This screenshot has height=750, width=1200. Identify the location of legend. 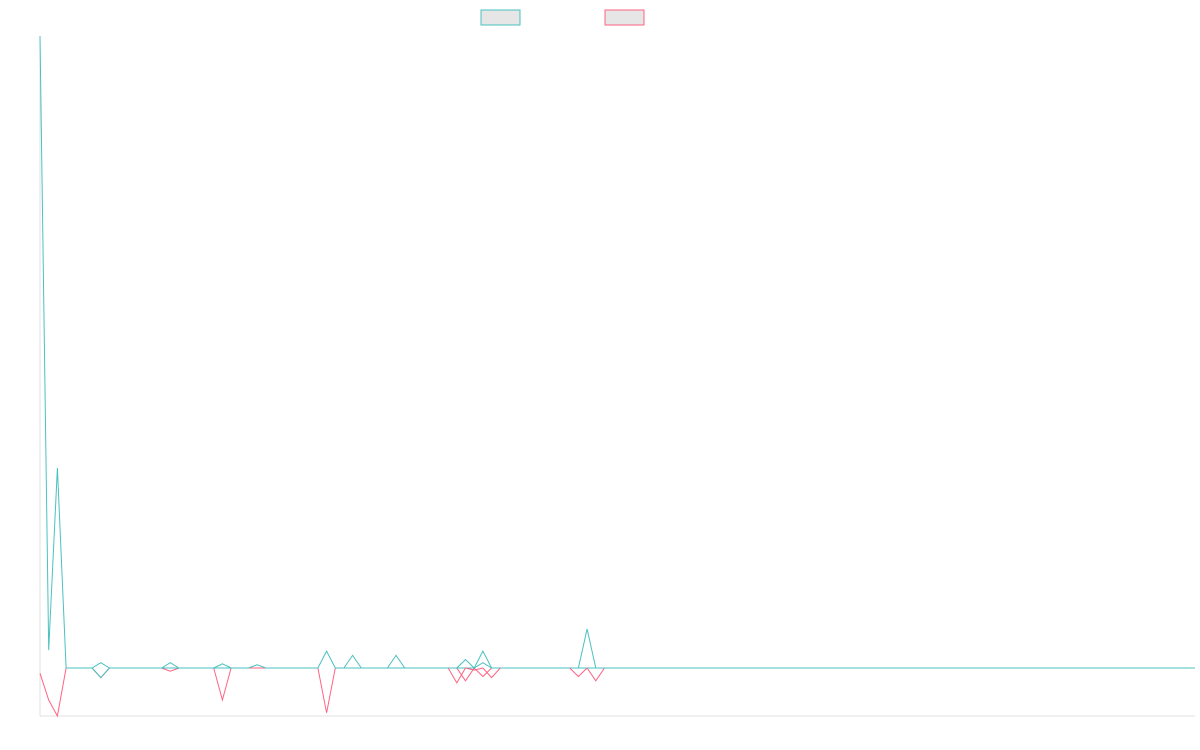
(562, 17).